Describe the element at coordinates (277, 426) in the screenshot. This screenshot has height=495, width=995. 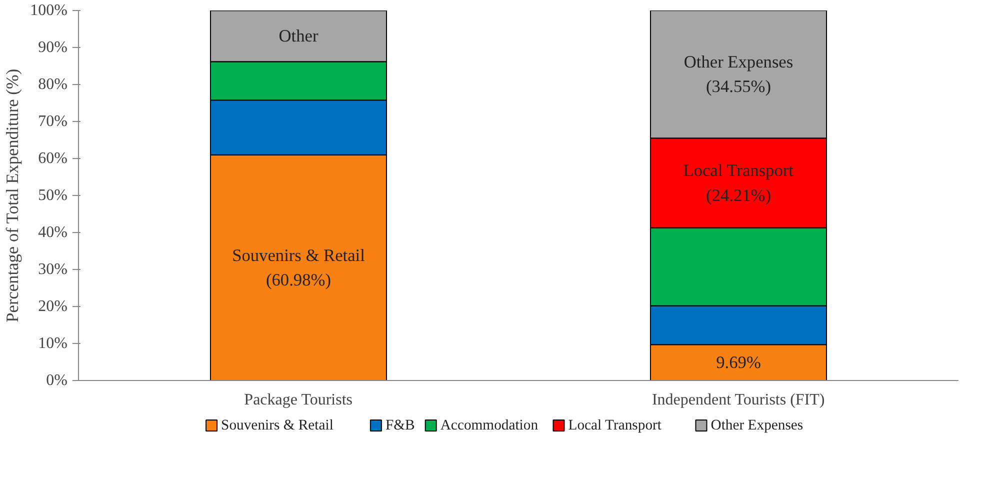
I see `legend-label: Souvenirs & Retail` at that location.